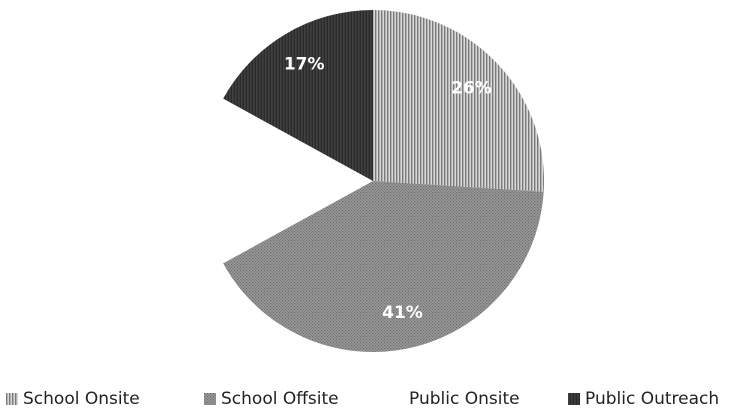  What do you see at coordinates (574, 399) in the screenshot?
I see `legend-swatch-public-outreach` at bounding box center [574, 399].